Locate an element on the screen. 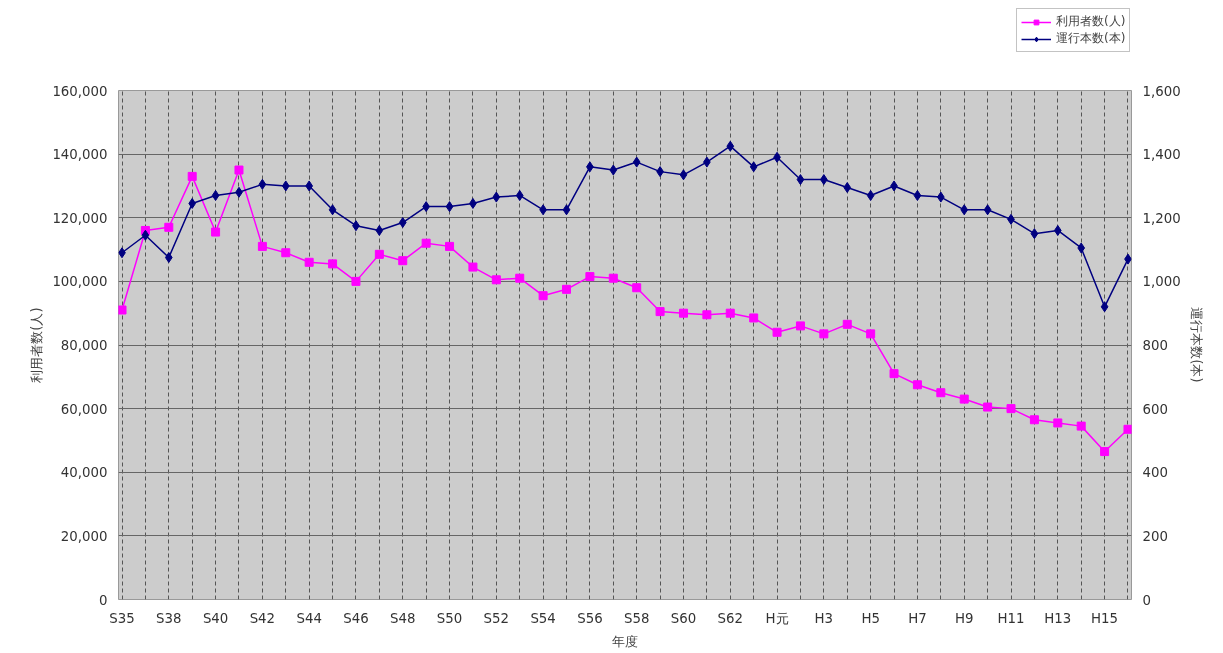 The width and height of the screenshot is (1223, 653). y2-tick-label: 1,400 is located at coordinates (1161, 155).